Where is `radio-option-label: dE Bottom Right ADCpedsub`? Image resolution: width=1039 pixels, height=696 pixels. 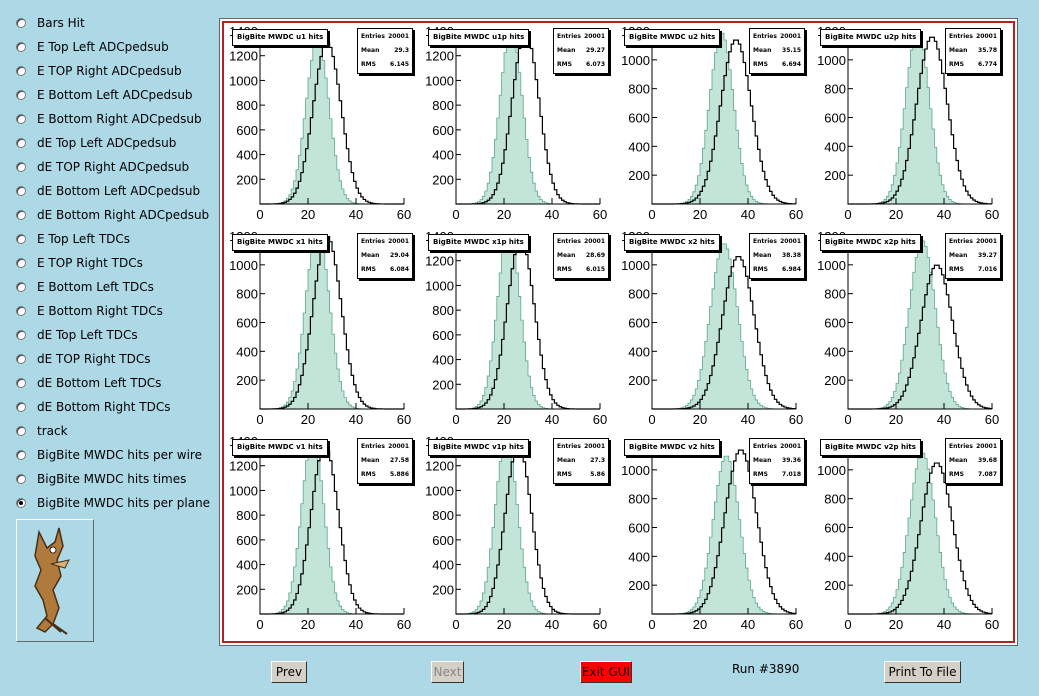 radio-option-label: dE Bottom Right ADCpedsub is located at coordinates (123, 215).